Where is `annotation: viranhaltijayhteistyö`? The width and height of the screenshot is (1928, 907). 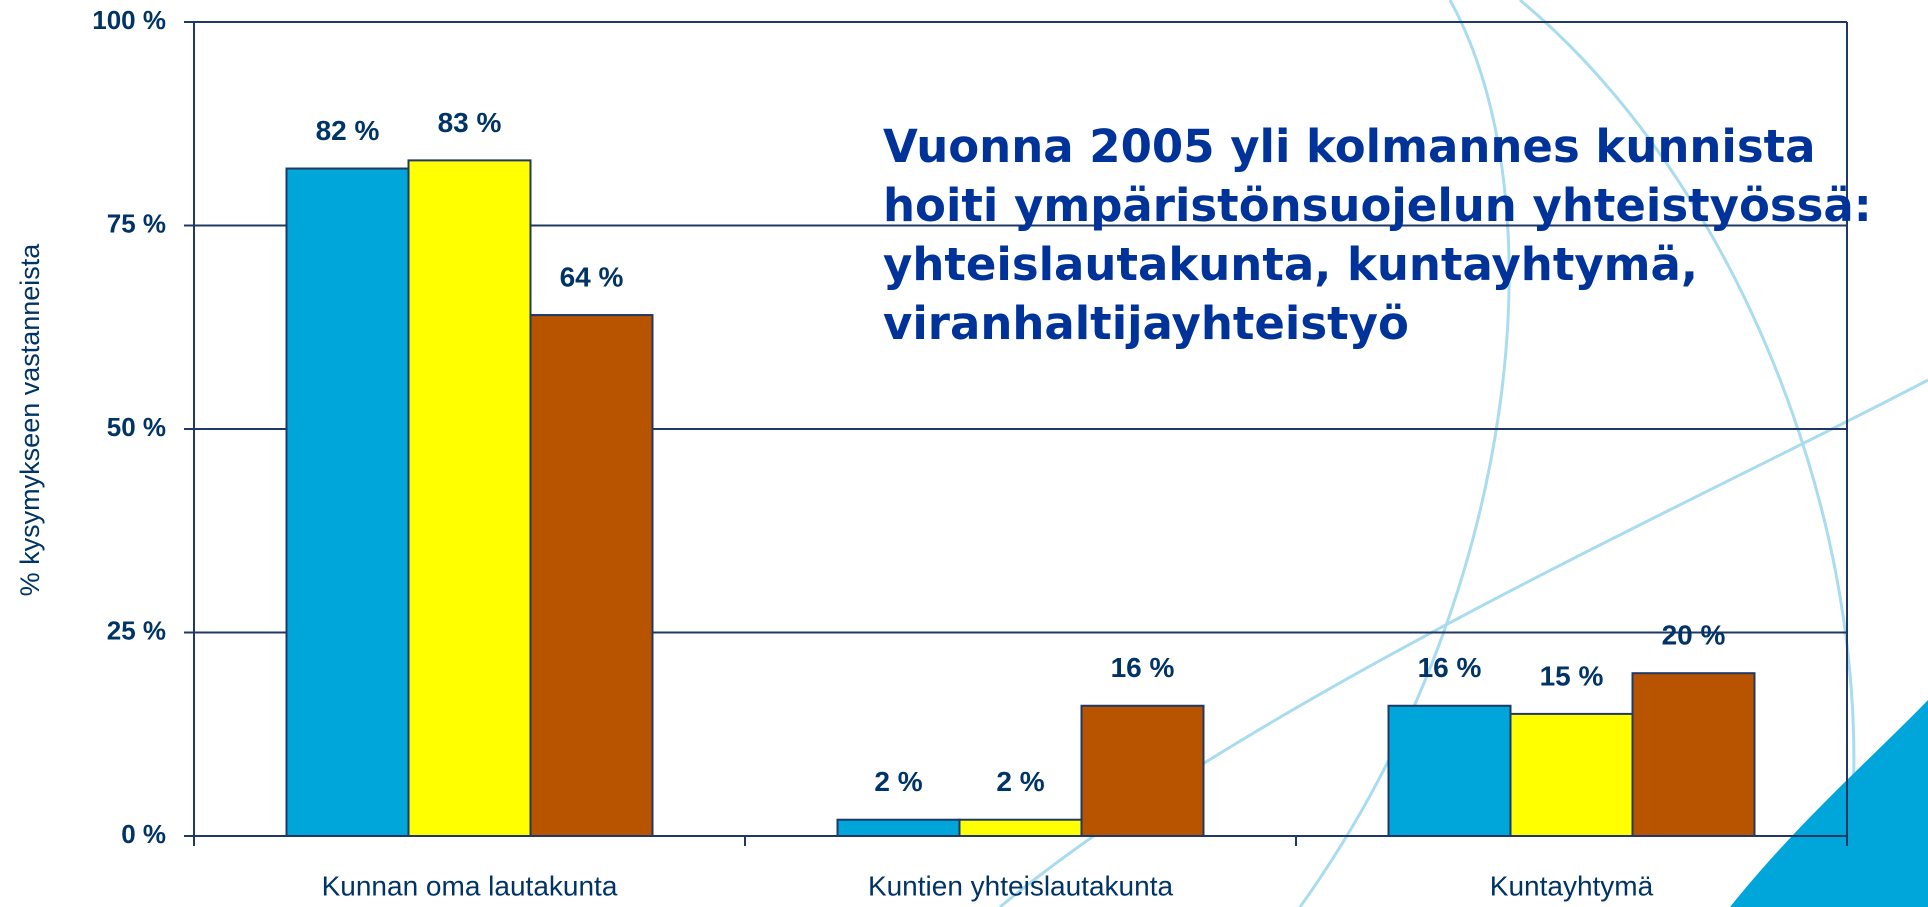
annotation: viranhaltijayhteistyö is located at coordinates (1146, 323).